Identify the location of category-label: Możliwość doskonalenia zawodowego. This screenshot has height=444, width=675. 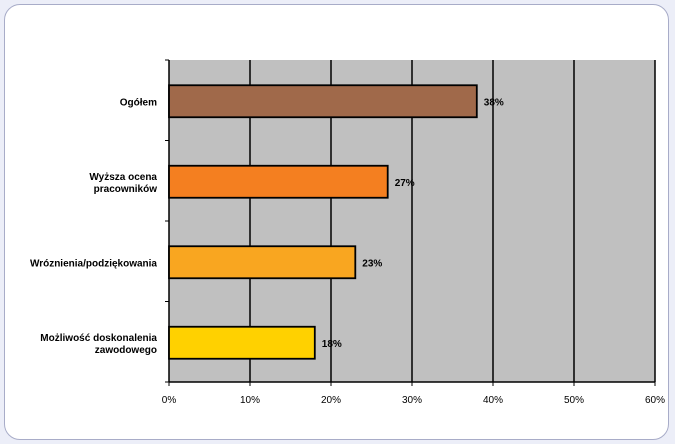
(98, 344).